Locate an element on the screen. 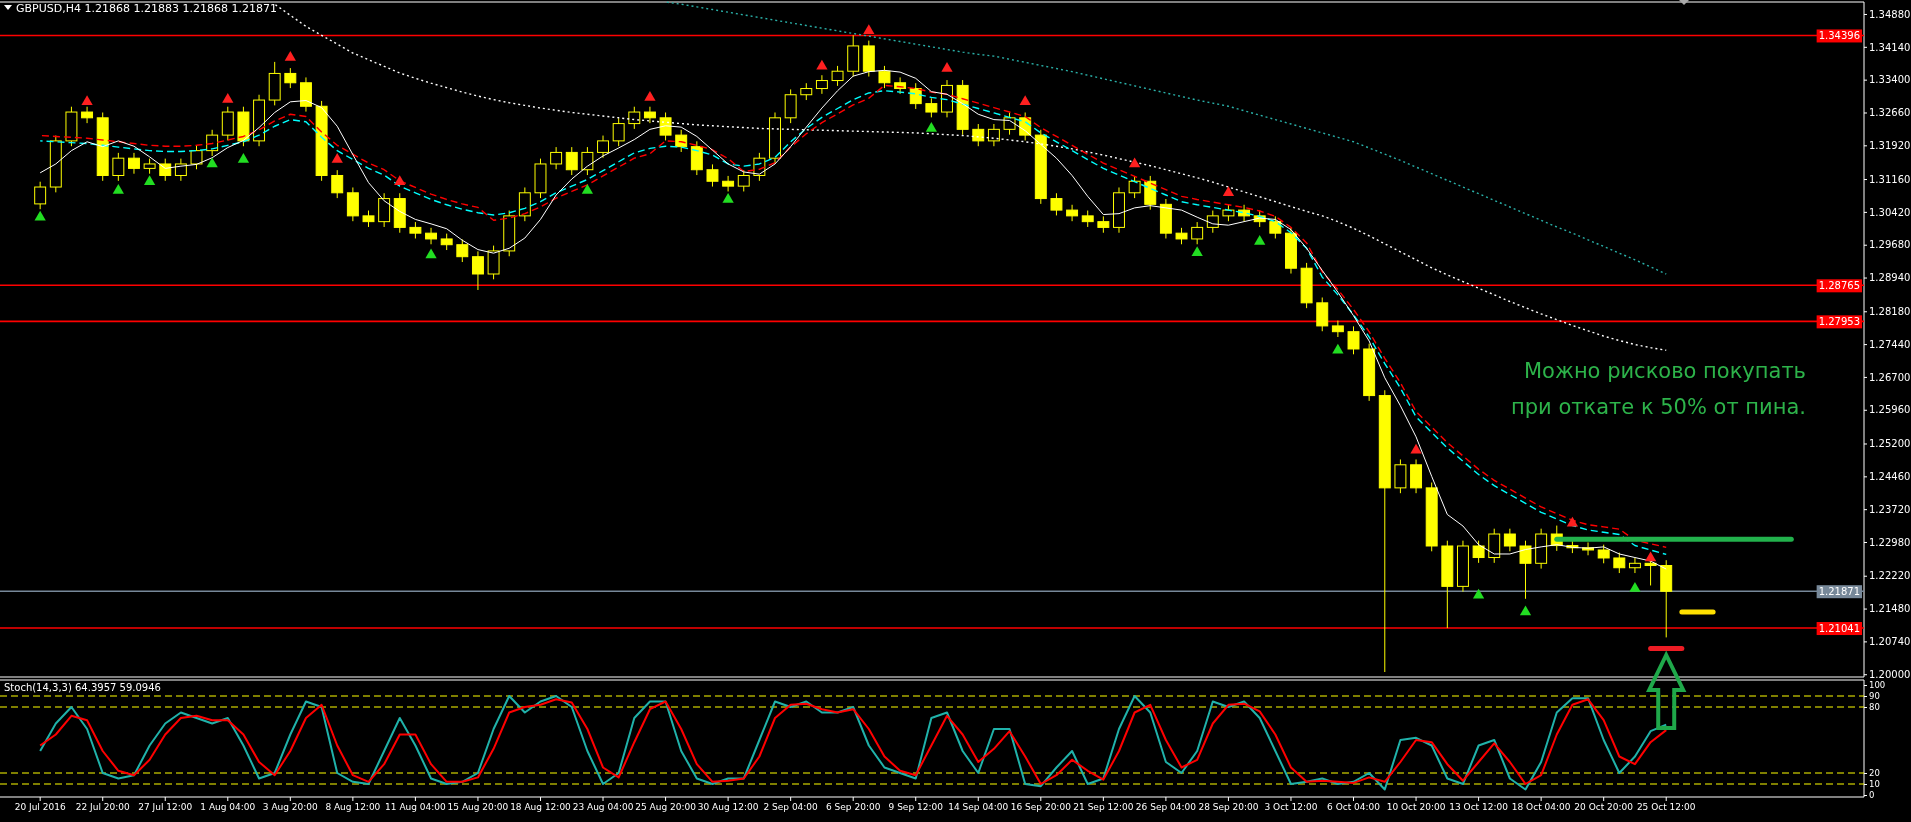  ref-line-label: 1.28765 is located at coordinates (1839, 286).